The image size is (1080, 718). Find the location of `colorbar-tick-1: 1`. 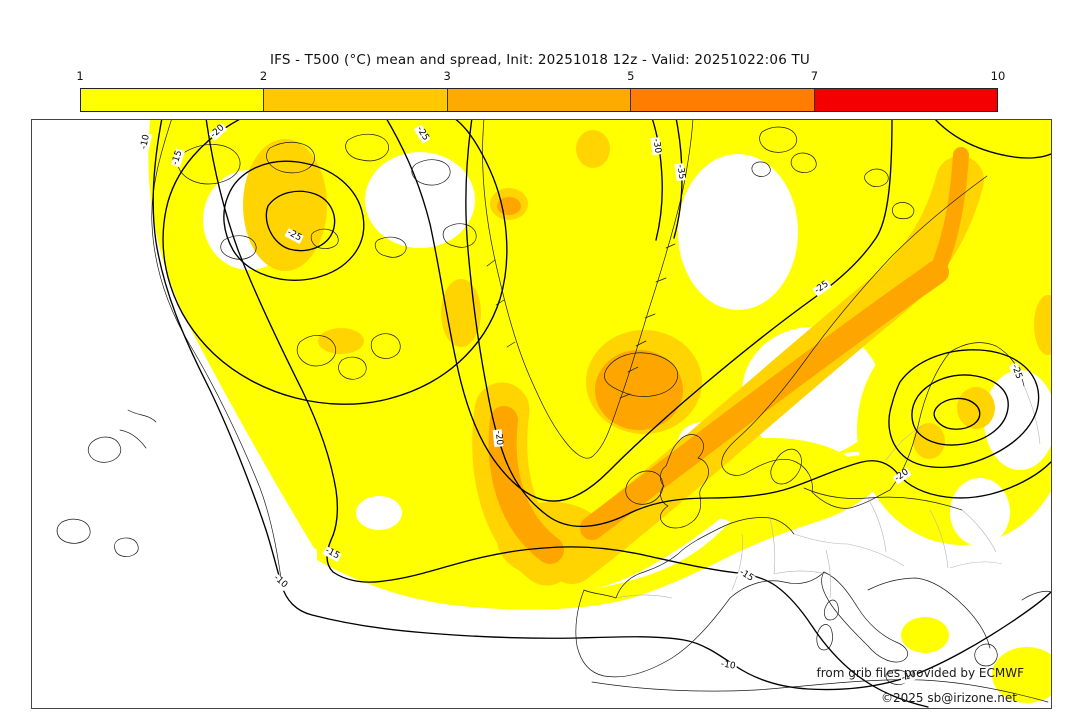

colorbar-tick-1: 1 is located at coordinates (80, 76).